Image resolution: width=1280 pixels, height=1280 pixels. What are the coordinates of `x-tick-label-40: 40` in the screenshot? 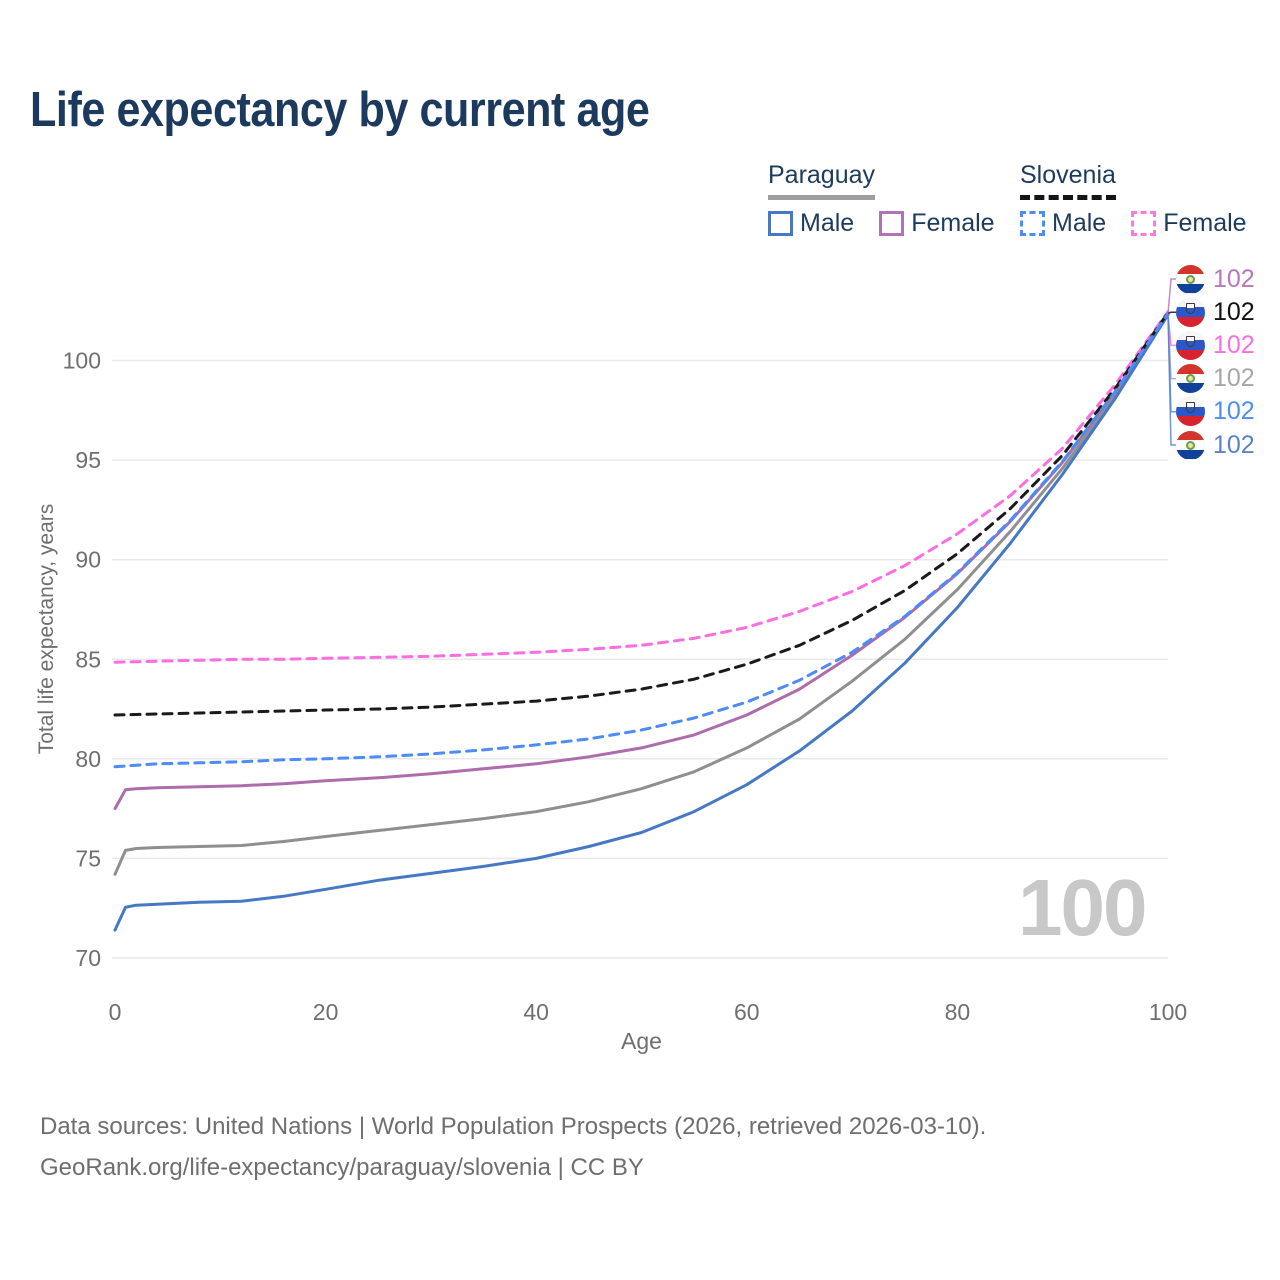 It's located at (536, 1012).